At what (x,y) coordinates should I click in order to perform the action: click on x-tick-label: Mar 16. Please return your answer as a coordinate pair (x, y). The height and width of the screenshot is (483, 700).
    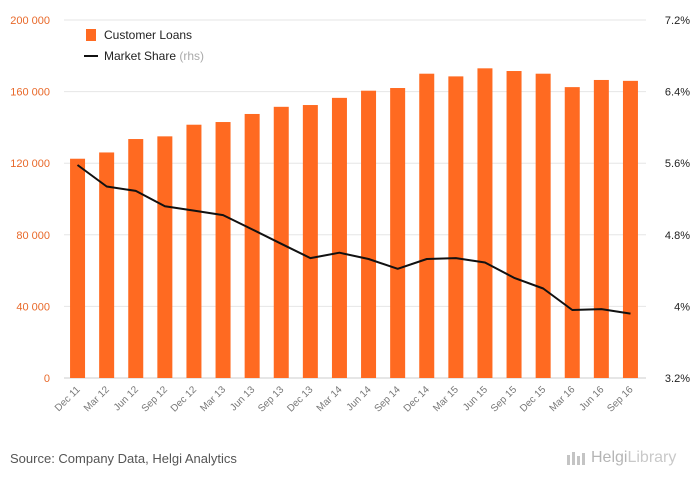
    Looking at the image, I should click on (563, 399).